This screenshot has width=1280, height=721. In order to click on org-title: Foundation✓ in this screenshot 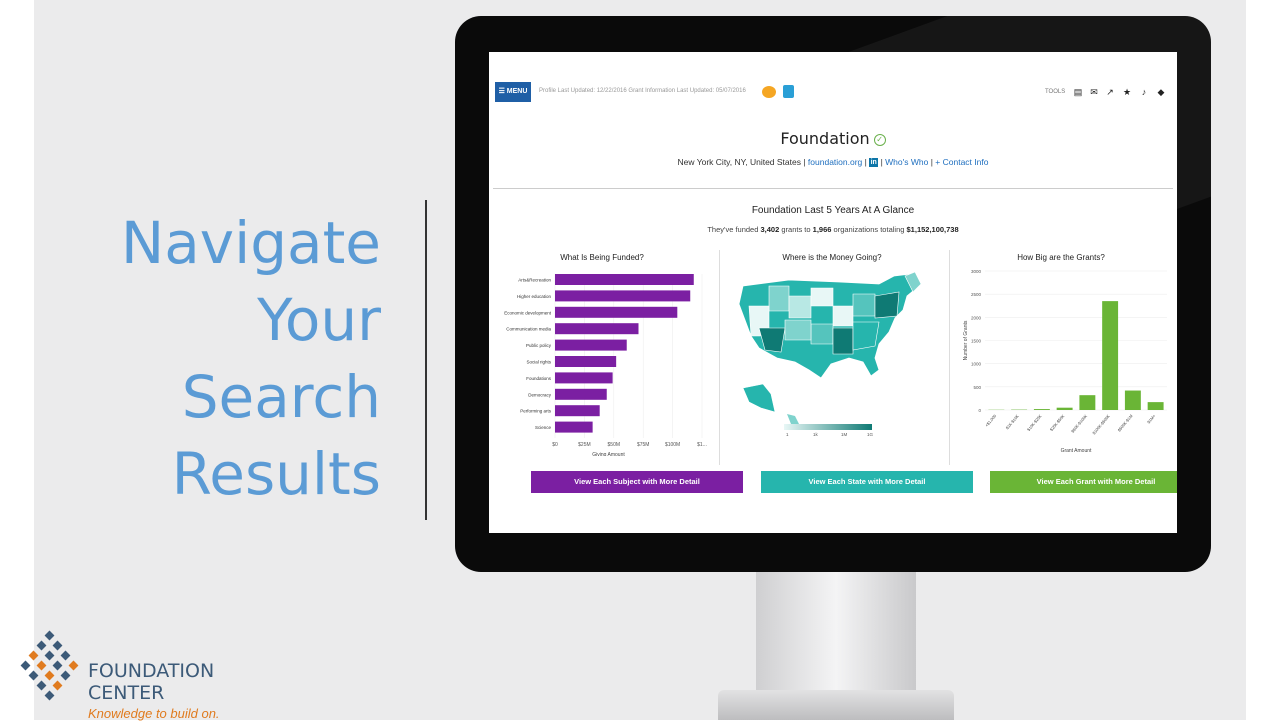, I will do `click(833, 138)`.